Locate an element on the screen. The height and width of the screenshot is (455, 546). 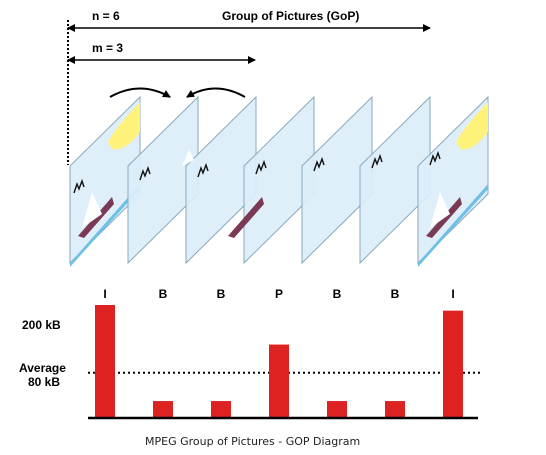
frame-1-i is located at coordinates (105, 181).